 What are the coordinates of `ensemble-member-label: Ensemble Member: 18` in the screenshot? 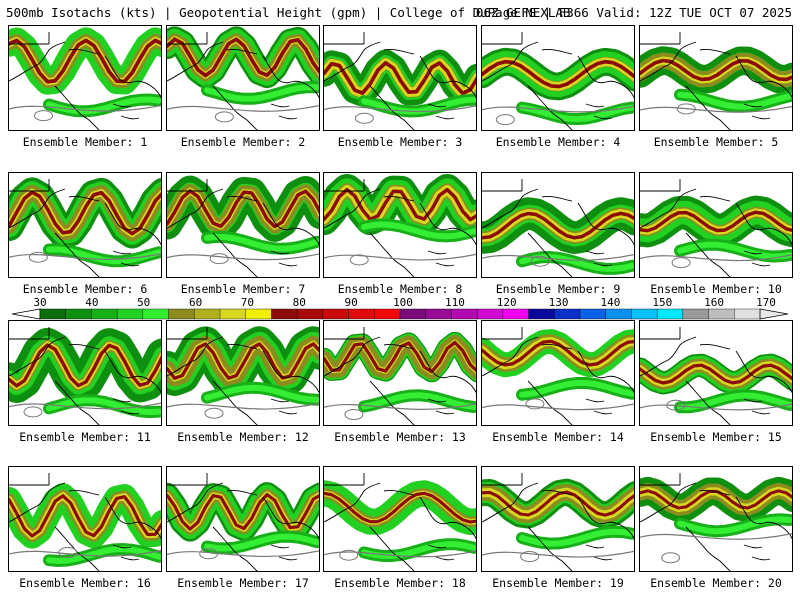 It's located at (400, 583).